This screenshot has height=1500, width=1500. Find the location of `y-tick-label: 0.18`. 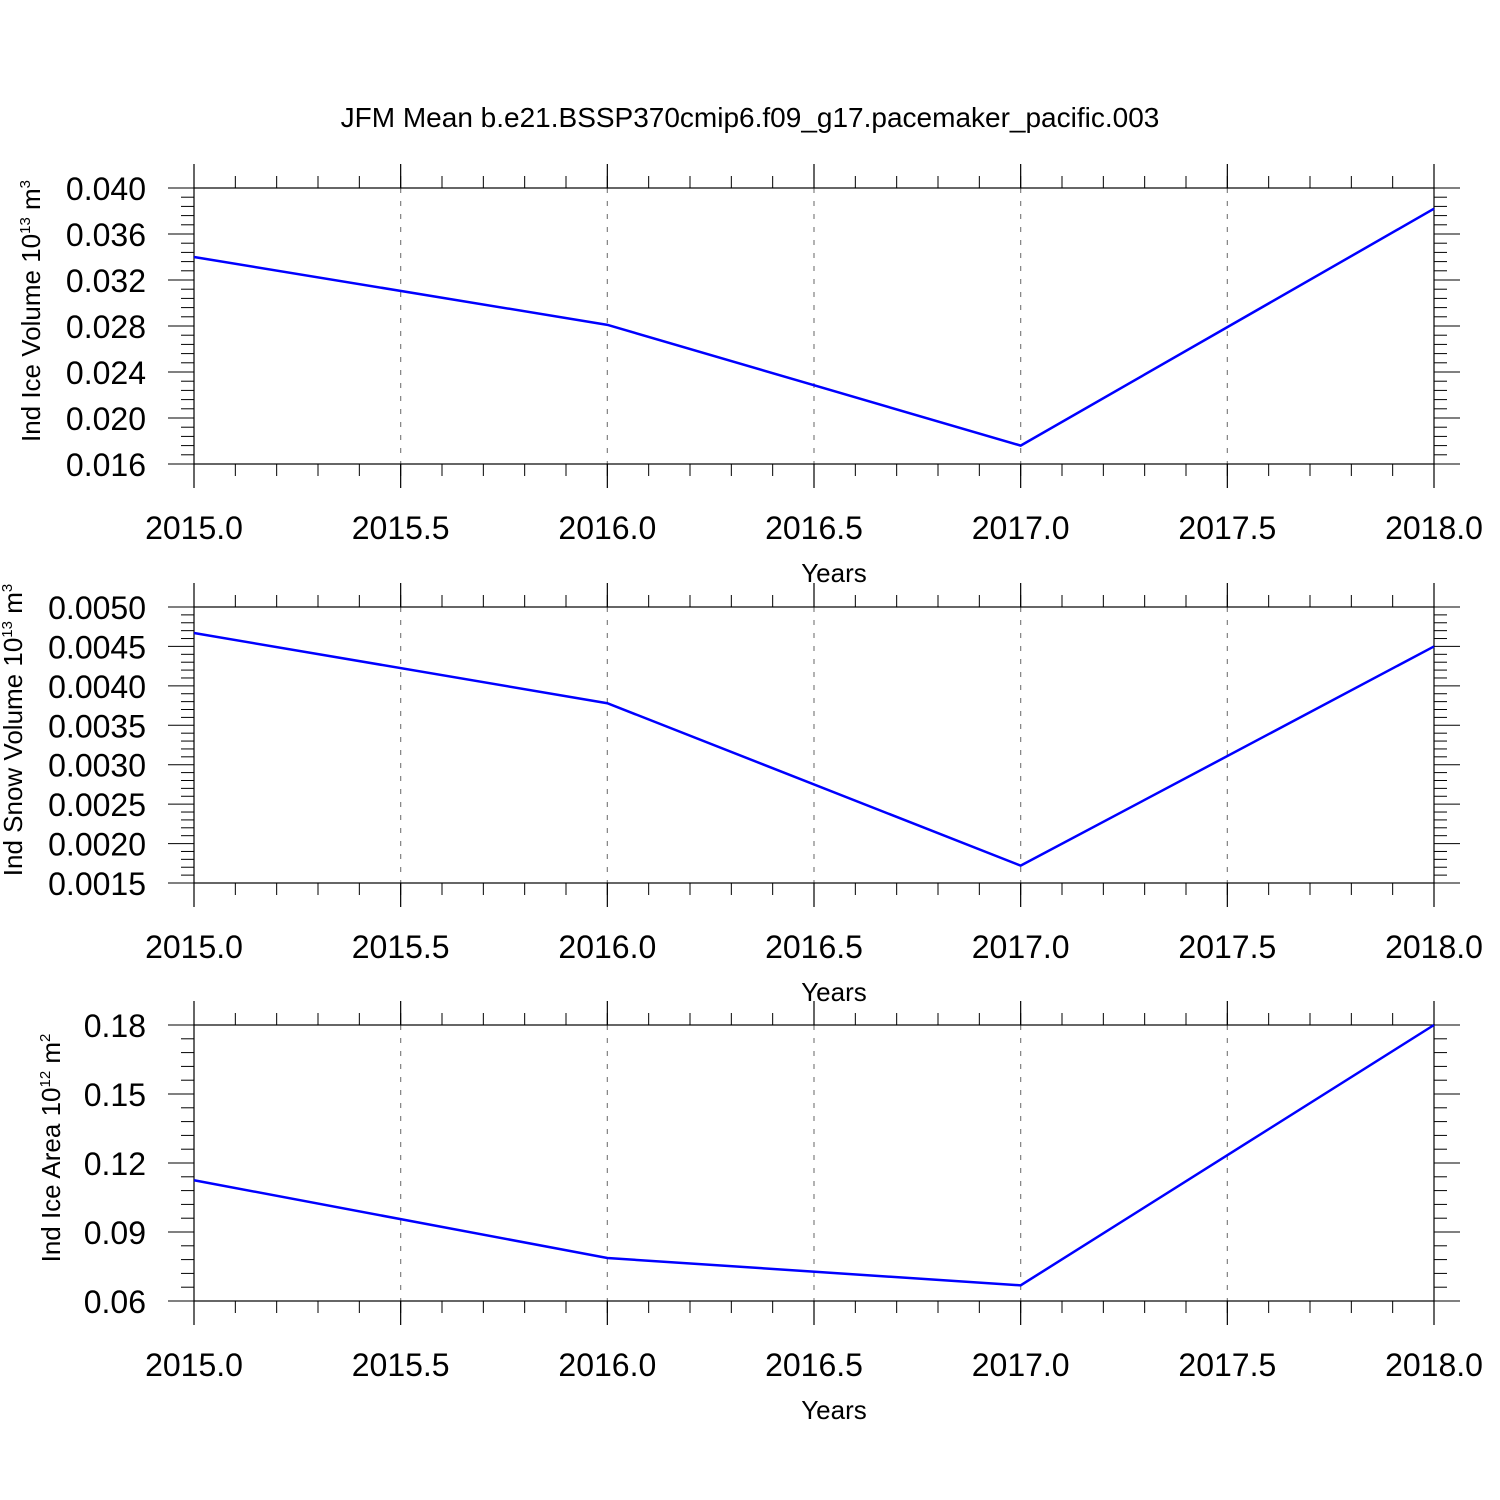

y-tick-label: 0.18 is located at coordinates (115, 1026).